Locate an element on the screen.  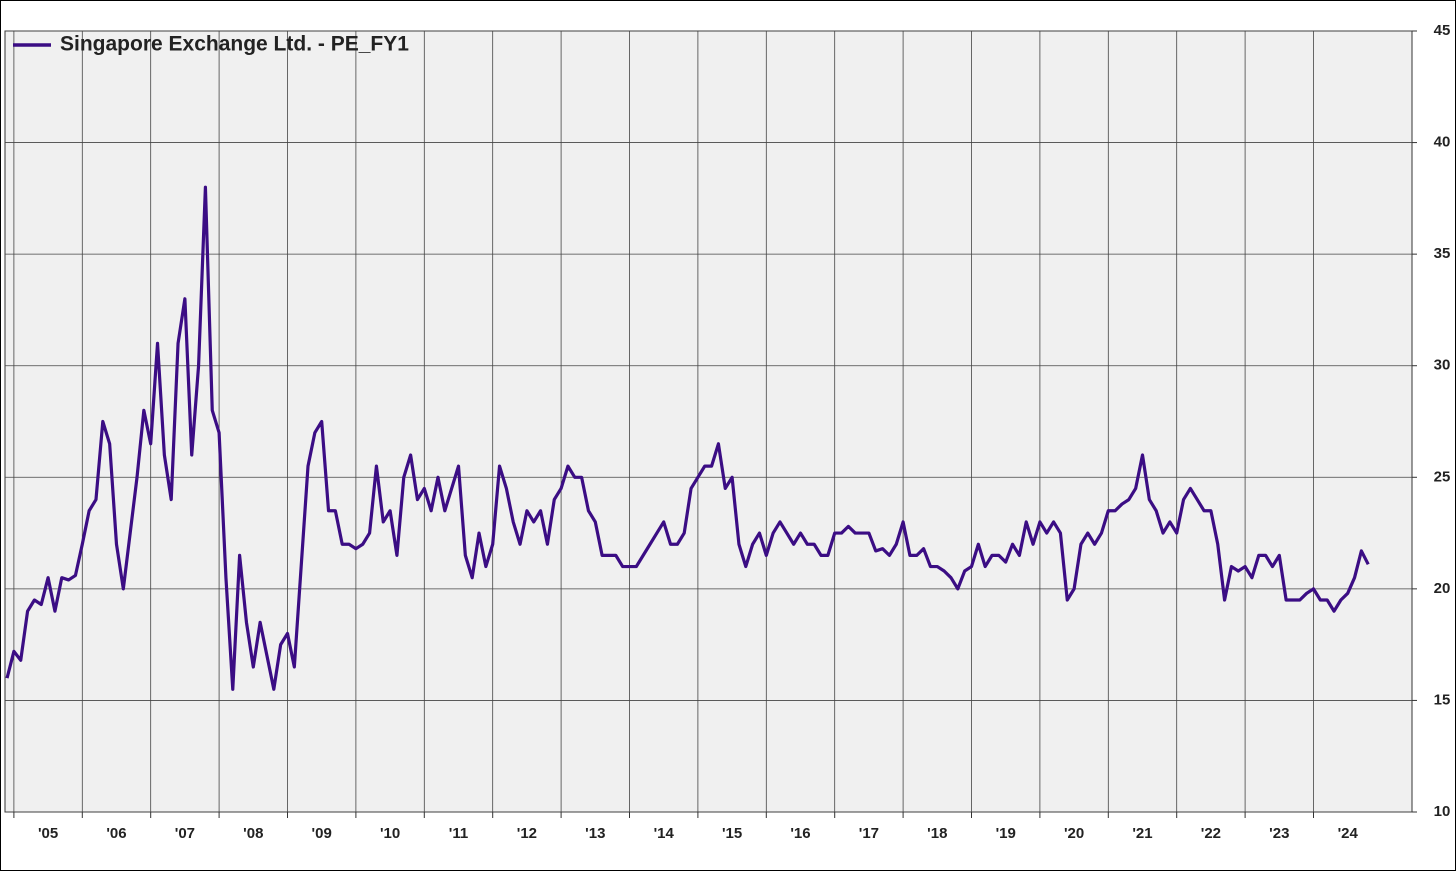
y-tick-label: 25 is located at coordinates (1442, 476).